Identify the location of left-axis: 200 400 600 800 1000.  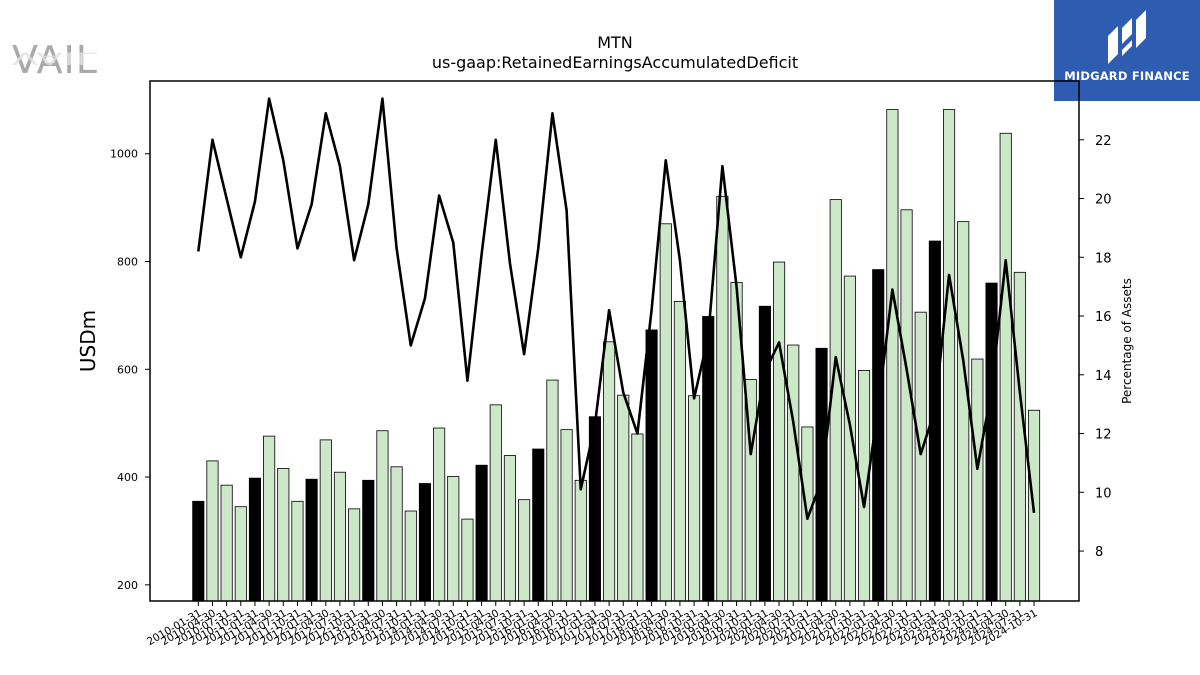
(130, 370).